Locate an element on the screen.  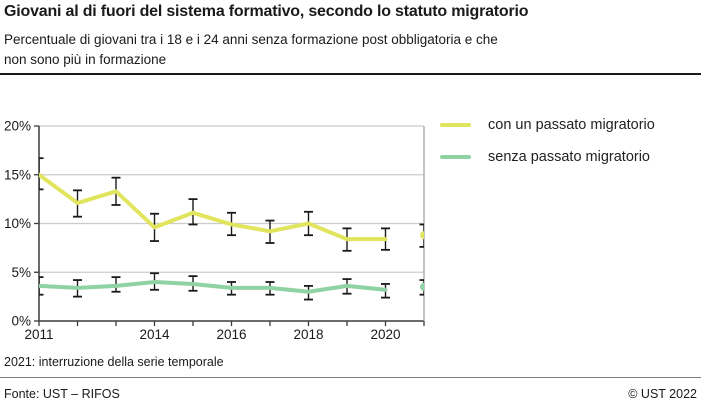
svg-text: 15% is located at coordinates (17, 174).